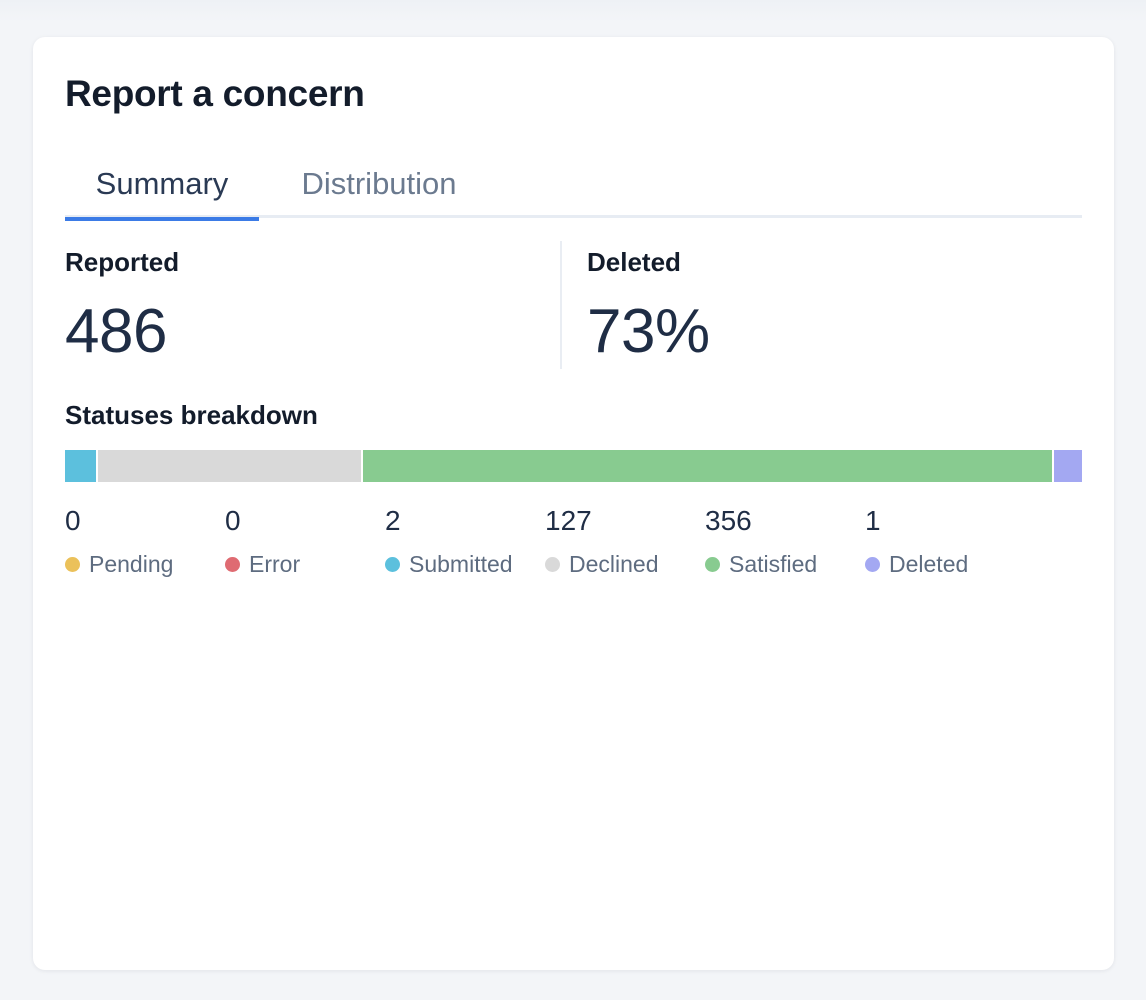 The image size is (1146, 1000). I want to click on legend-item-error: 0 Error, so click(305, 541).